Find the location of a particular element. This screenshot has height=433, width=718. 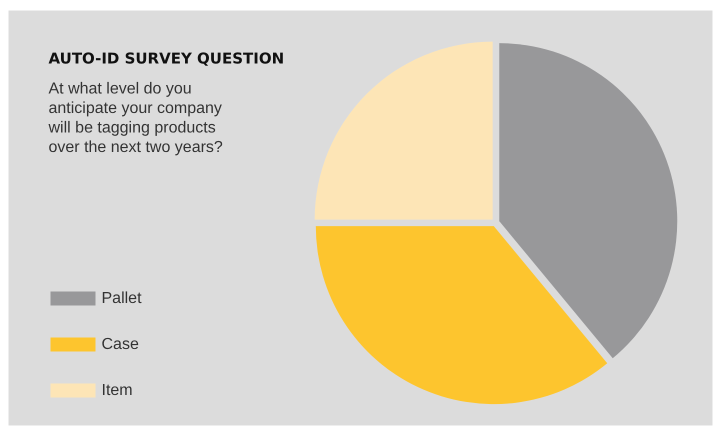

legend-label: Item is located at coordinates (117, 390).